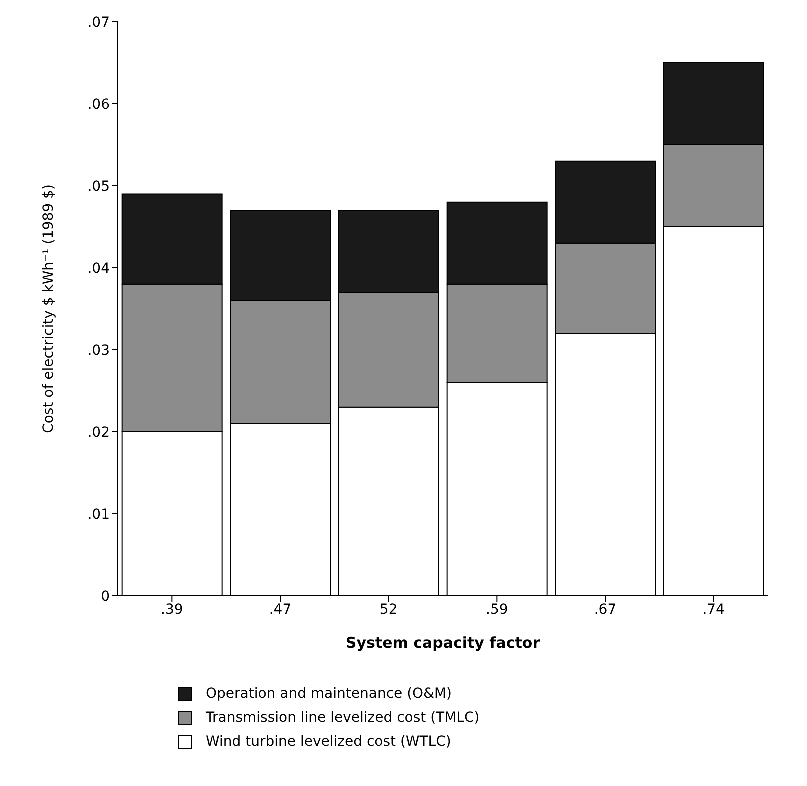  What do you see at coordinates (99, 514) in the screenshot?
I see `y-tick-label: .01` at bounding box center [99, 514].